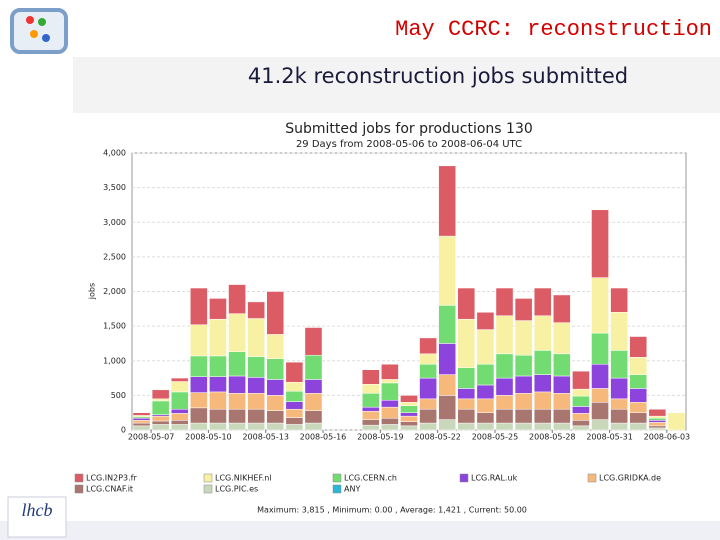 The image size is (720, 540). Describe the element at coordinates (151, 437) in the screenshot. I see `x-tick-label: 2008-05-07` at that location.